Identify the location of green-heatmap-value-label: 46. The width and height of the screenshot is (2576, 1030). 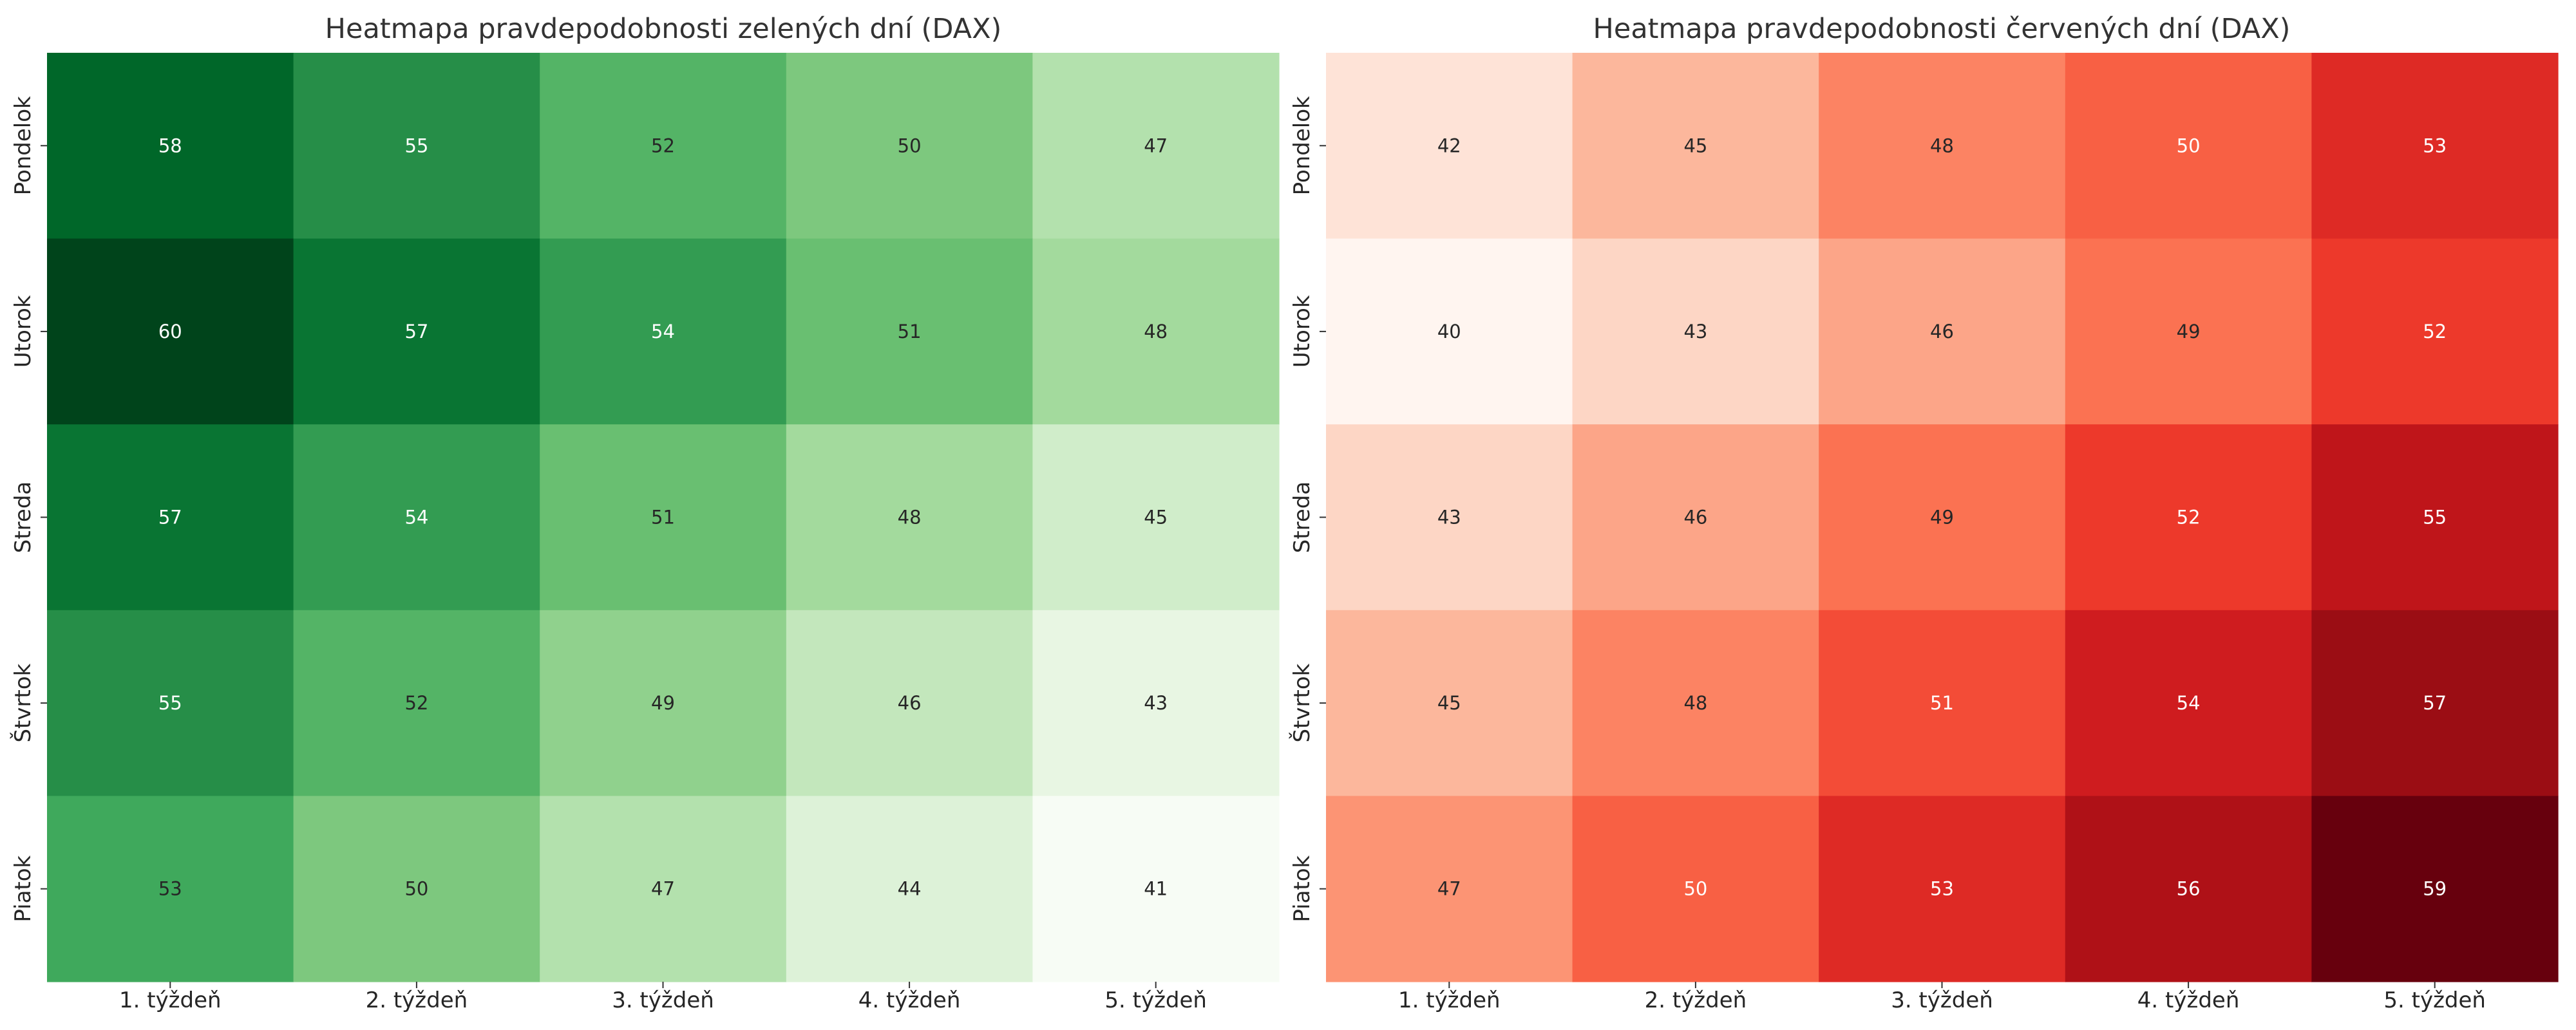
(910, 703).